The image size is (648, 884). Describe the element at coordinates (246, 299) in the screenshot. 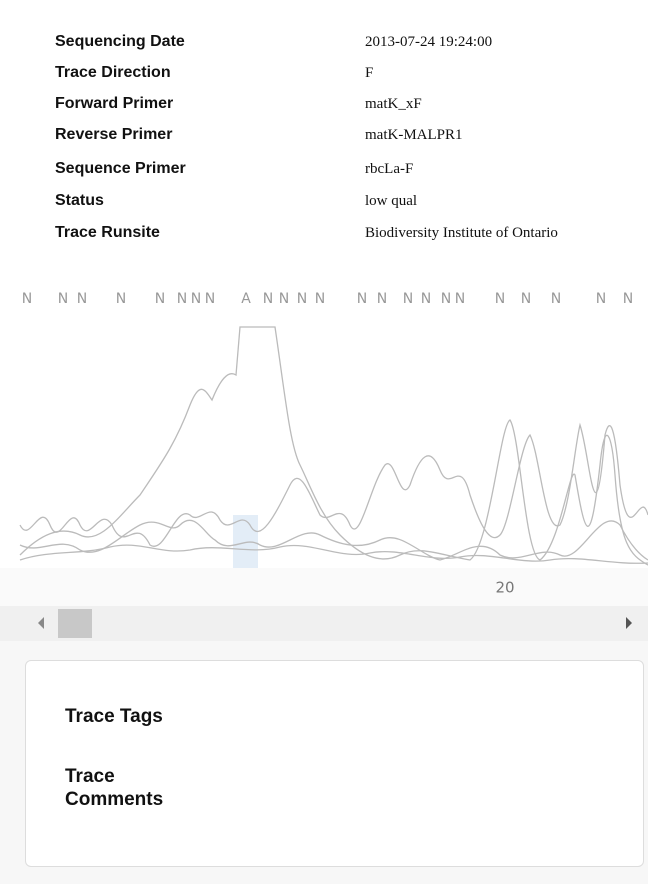

I see `base-call: A` at that location.